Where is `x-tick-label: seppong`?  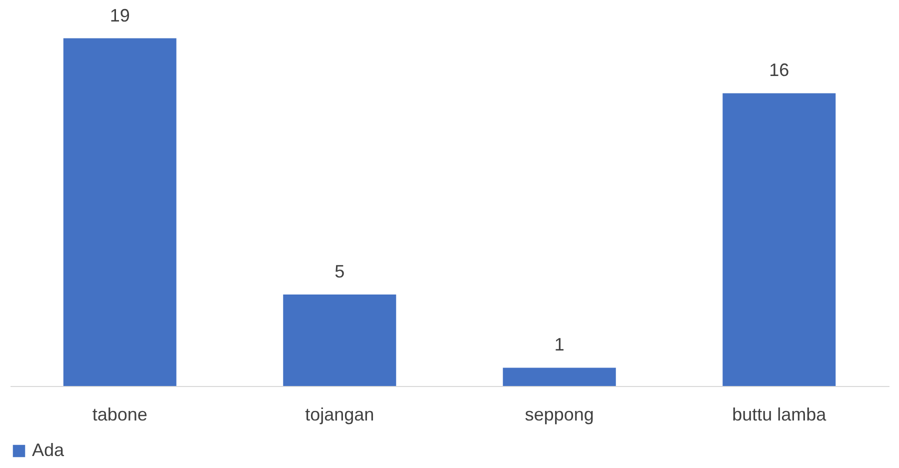 x-tick-label: seppong is located at coordinates (559, 414).